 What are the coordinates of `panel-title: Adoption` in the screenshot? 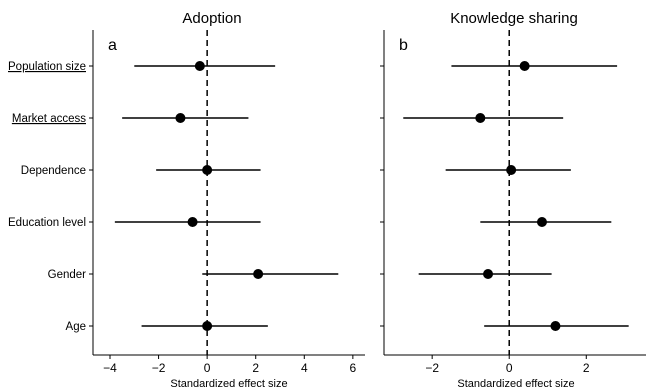 It's located at (211, 18).